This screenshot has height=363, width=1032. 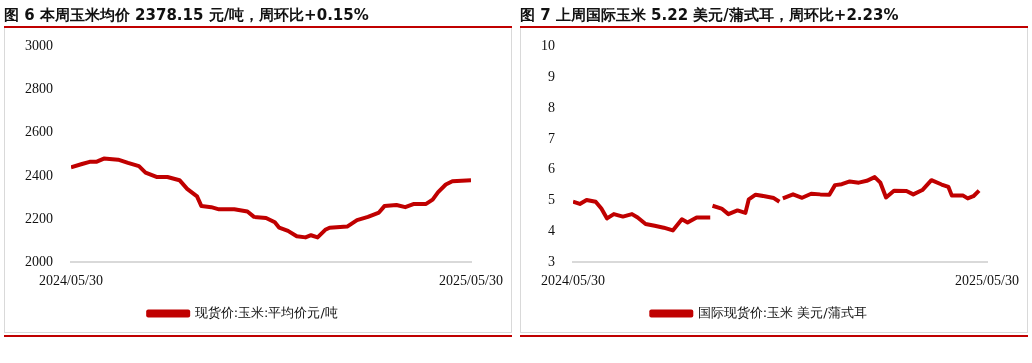 I want to click on y-tick-label: 7, so click(x=551, y=138).